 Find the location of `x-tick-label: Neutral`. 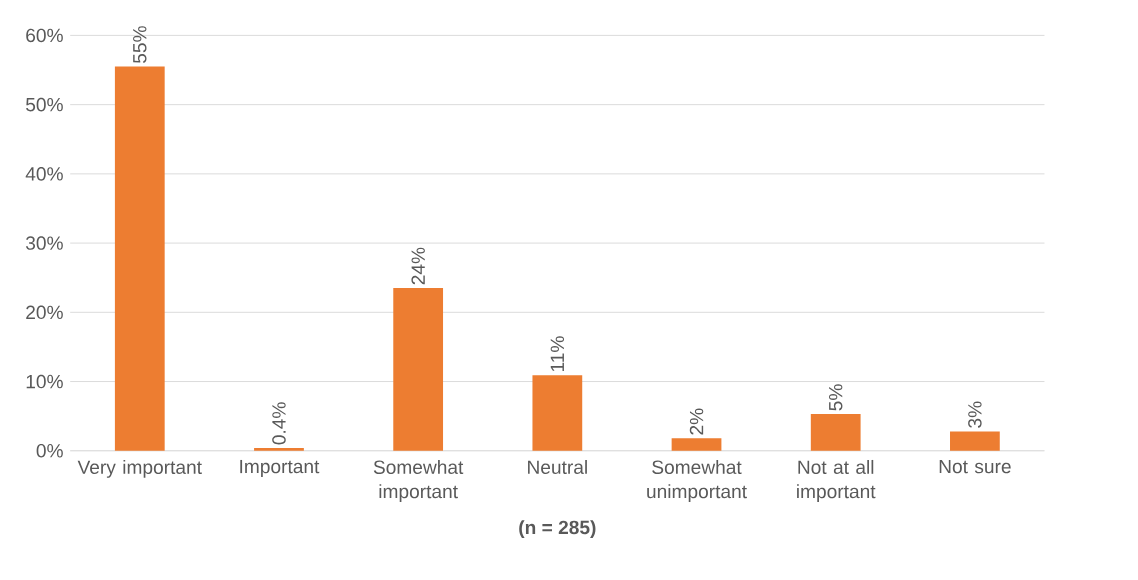

x-tick-label: Neutral is located at coordinates (557, 467).